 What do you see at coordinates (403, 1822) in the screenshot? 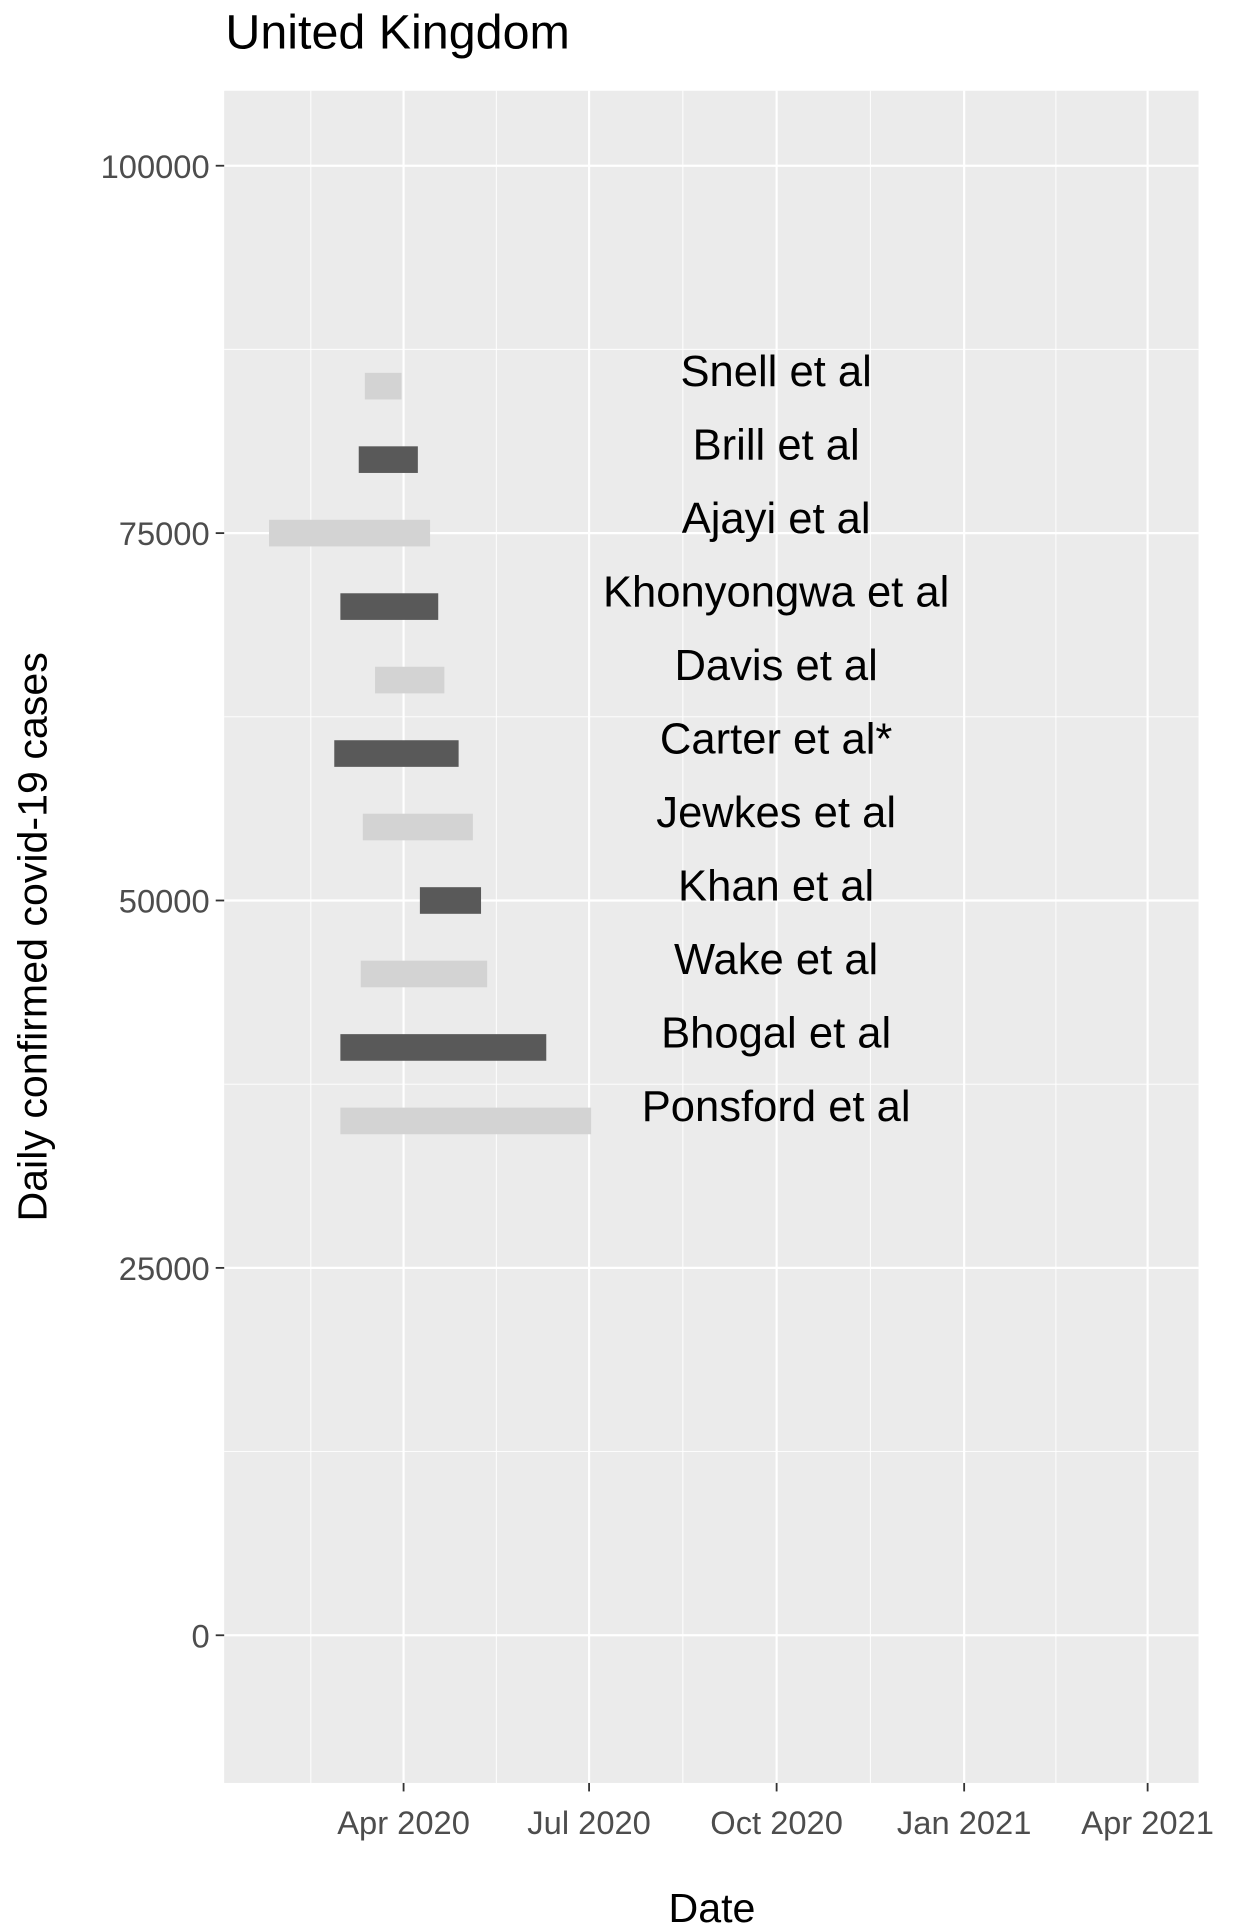
I see `x-tick-label: Apr 2020` at bounding box center [403, 1822].